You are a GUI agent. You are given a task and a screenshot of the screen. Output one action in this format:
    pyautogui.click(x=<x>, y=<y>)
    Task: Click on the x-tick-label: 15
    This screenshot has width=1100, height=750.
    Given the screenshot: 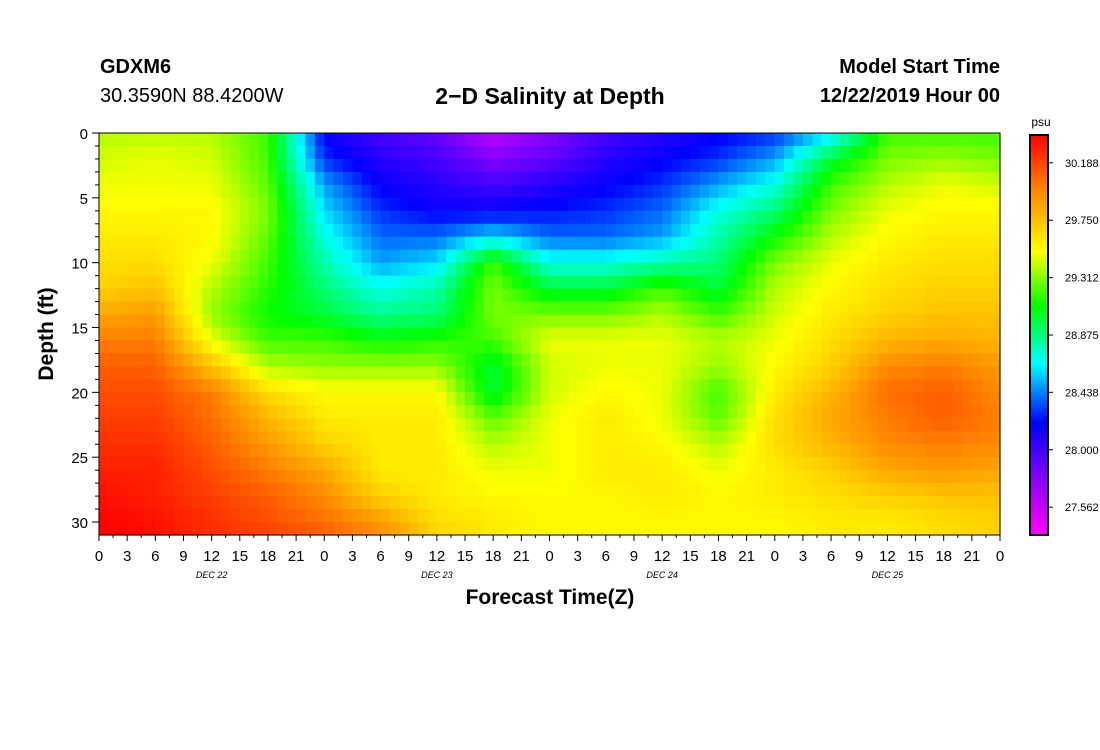 What is the action you would take?
    pyautogui.click(x=690, y=556)
    